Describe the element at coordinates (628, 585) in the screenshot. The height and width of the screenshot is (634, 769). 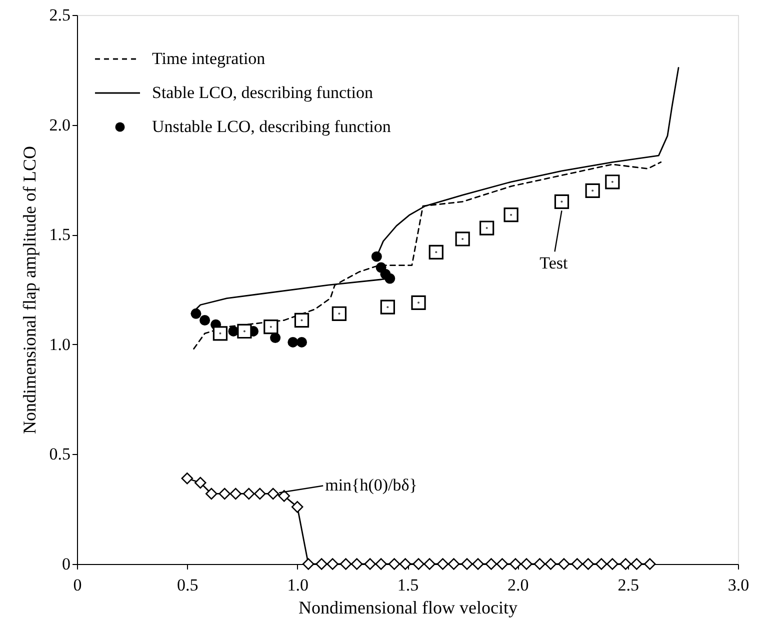
I see `x-tick-label: 2.5` at that location.